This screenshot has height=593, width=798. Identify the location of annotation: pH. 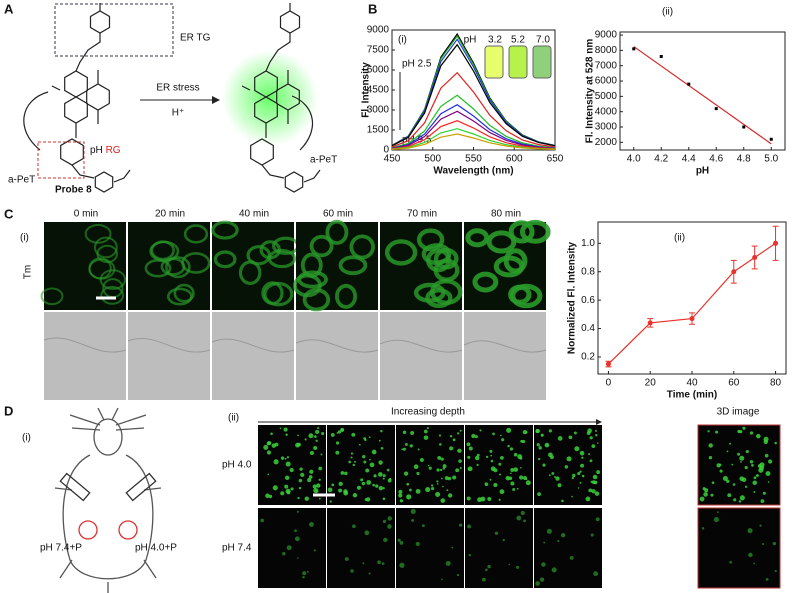
(470, 40).